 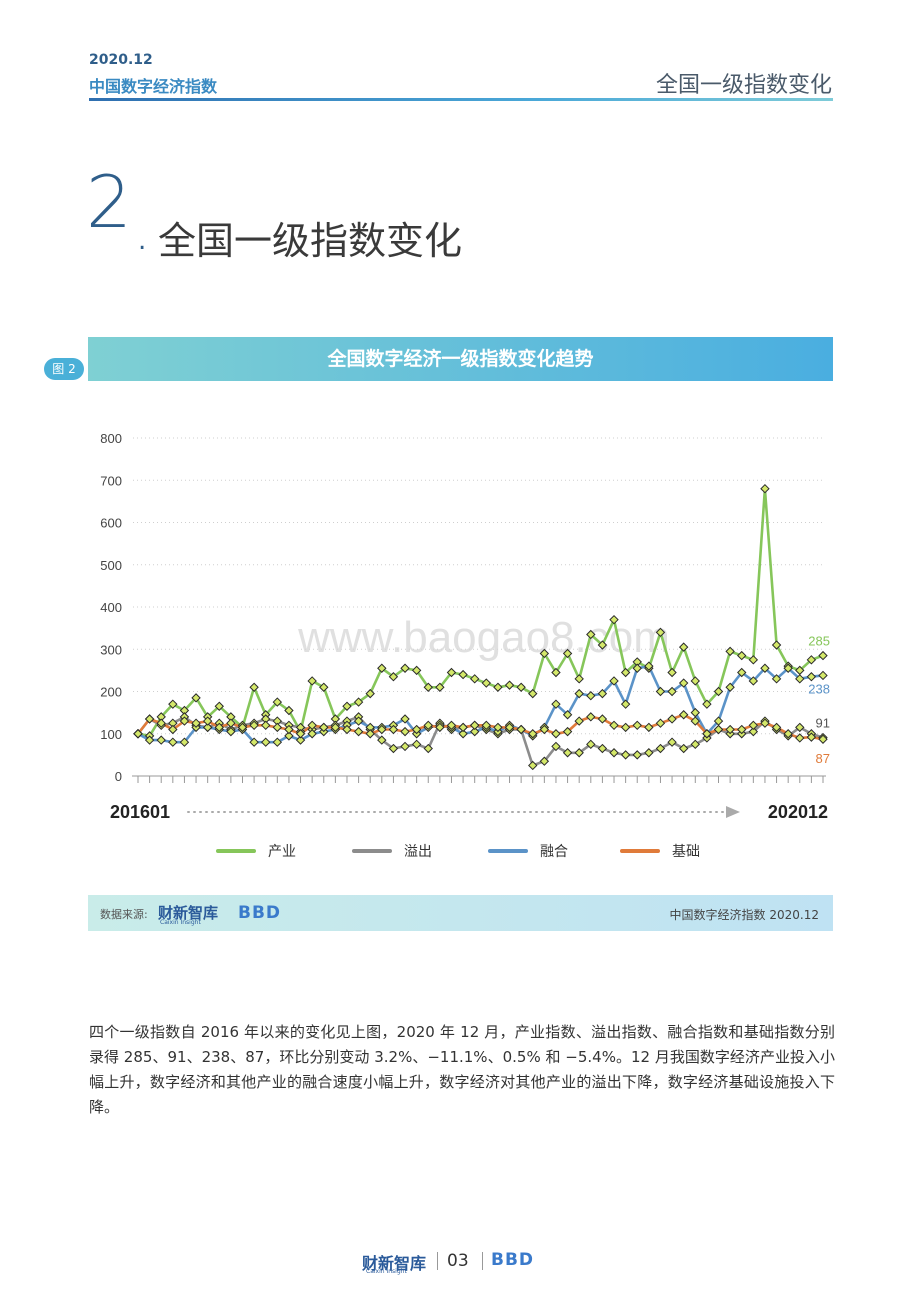 What do you see at coordinates (458, 851) in the screenshot?
I see `chart-legend: 产业 溢出 融合 基础` at bounding box center [458, 851].